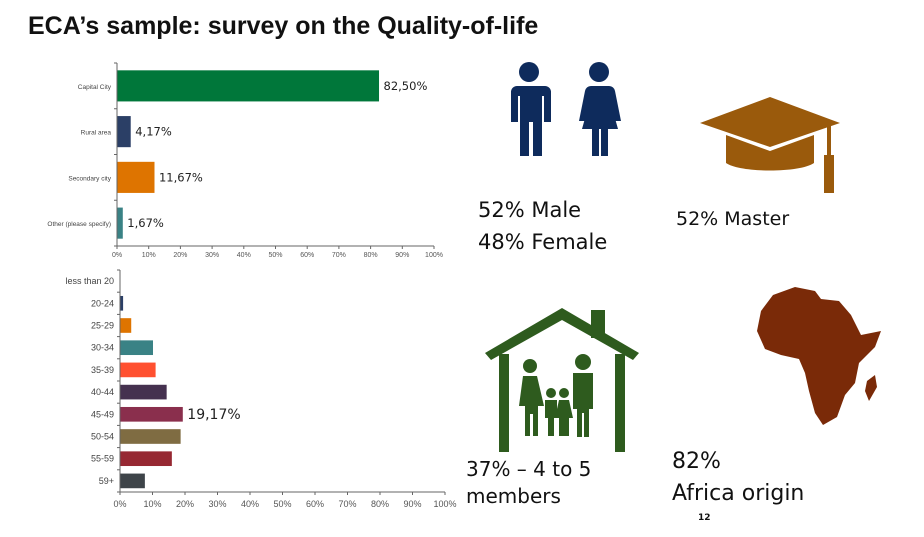 The height and width of the screenshot is (537, 924). I want to click on data-label: 4,17%, so click(153, 132).